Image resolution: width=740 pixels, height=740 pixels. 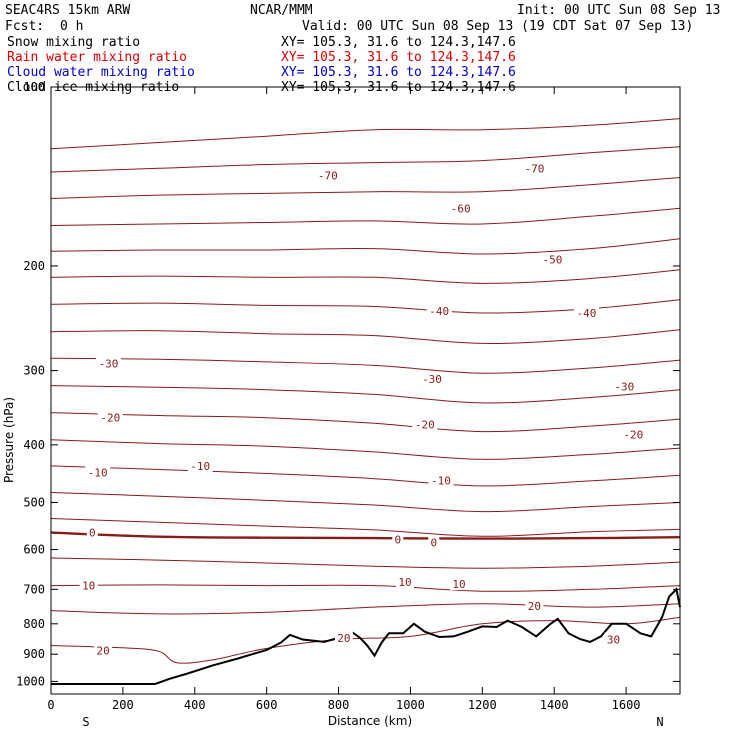 I want to click on x-tick-label: 200, so click(x=123, y=705).